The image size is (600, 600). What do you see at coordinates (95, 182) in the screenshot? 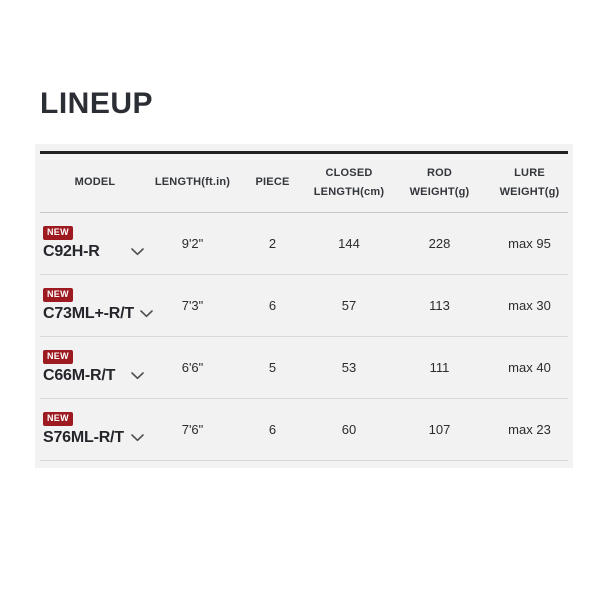
I see `column-header-model: MODEL` at bounding box center [95, 182].